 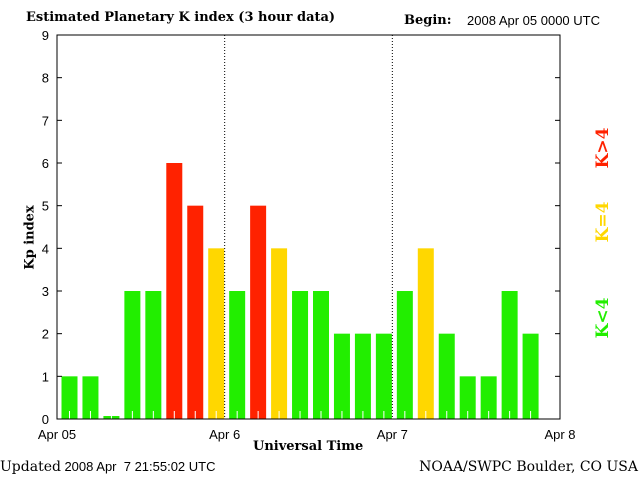 What do you see at coordinates (30, 237) in the screenshot?
I see `y-axis-label: Kp index` at bounding box center [30, 237].